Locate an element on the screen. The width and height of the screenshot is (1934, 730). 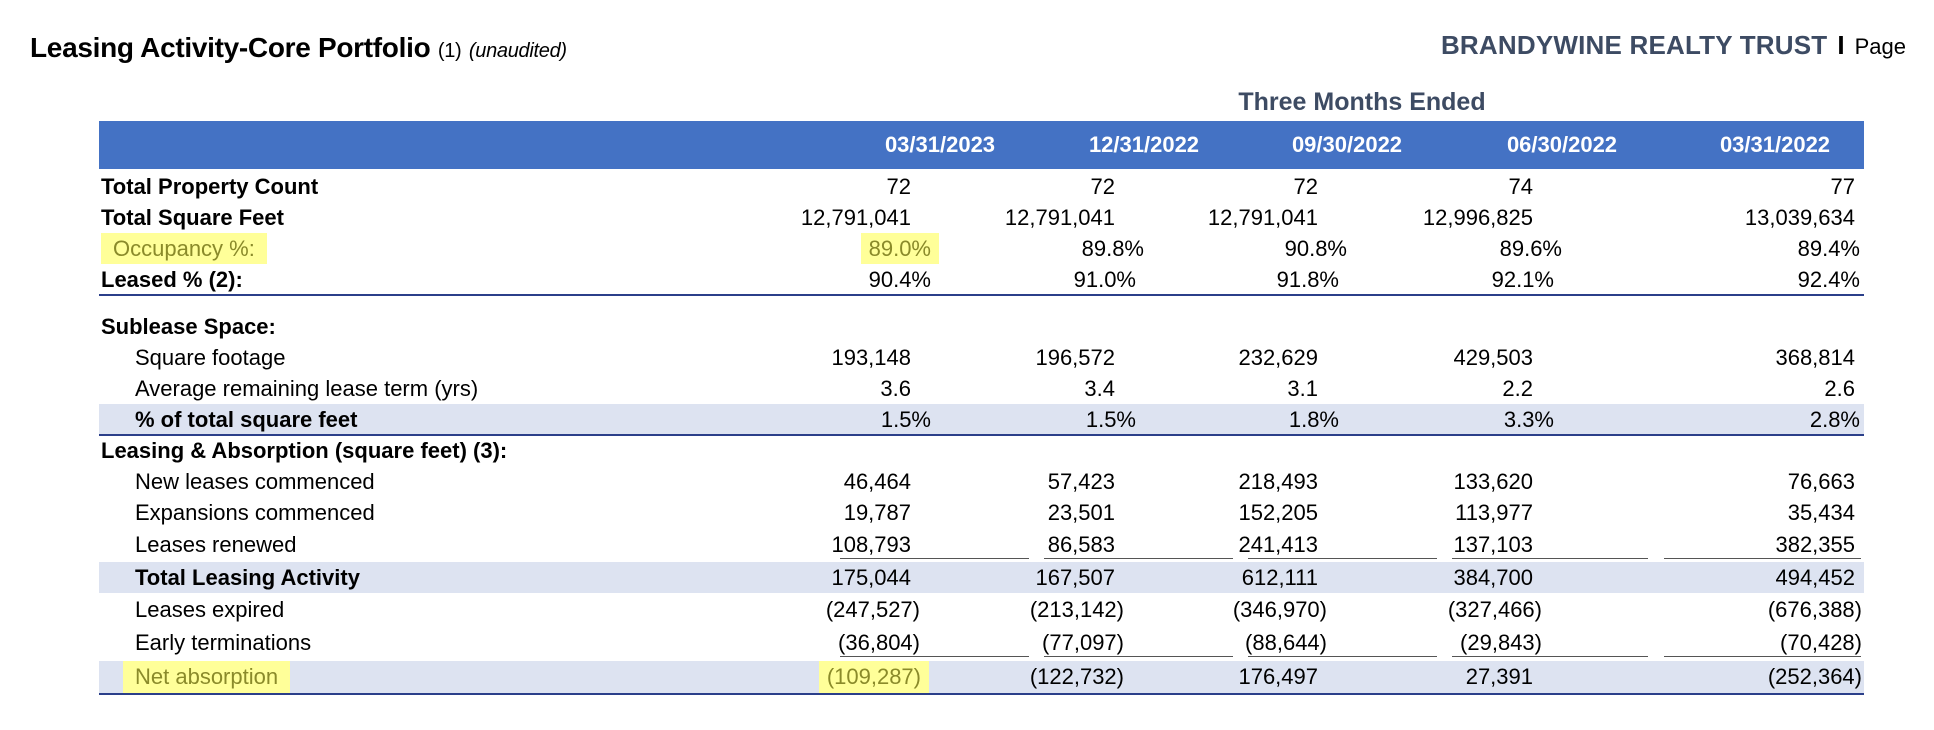
row-label: Early terminations is located at coordinates (223, 642).